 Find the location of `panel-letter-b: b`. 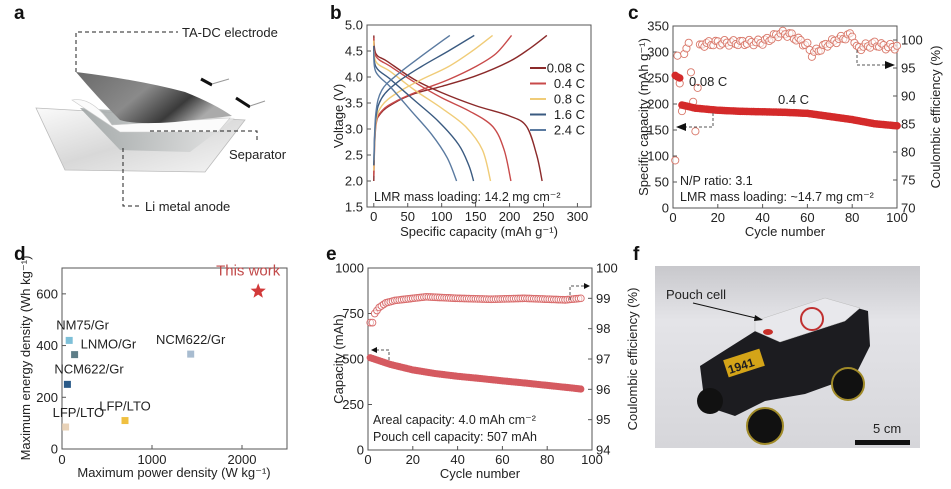

panel-letter-b: b is located at coordinates (336, 13).